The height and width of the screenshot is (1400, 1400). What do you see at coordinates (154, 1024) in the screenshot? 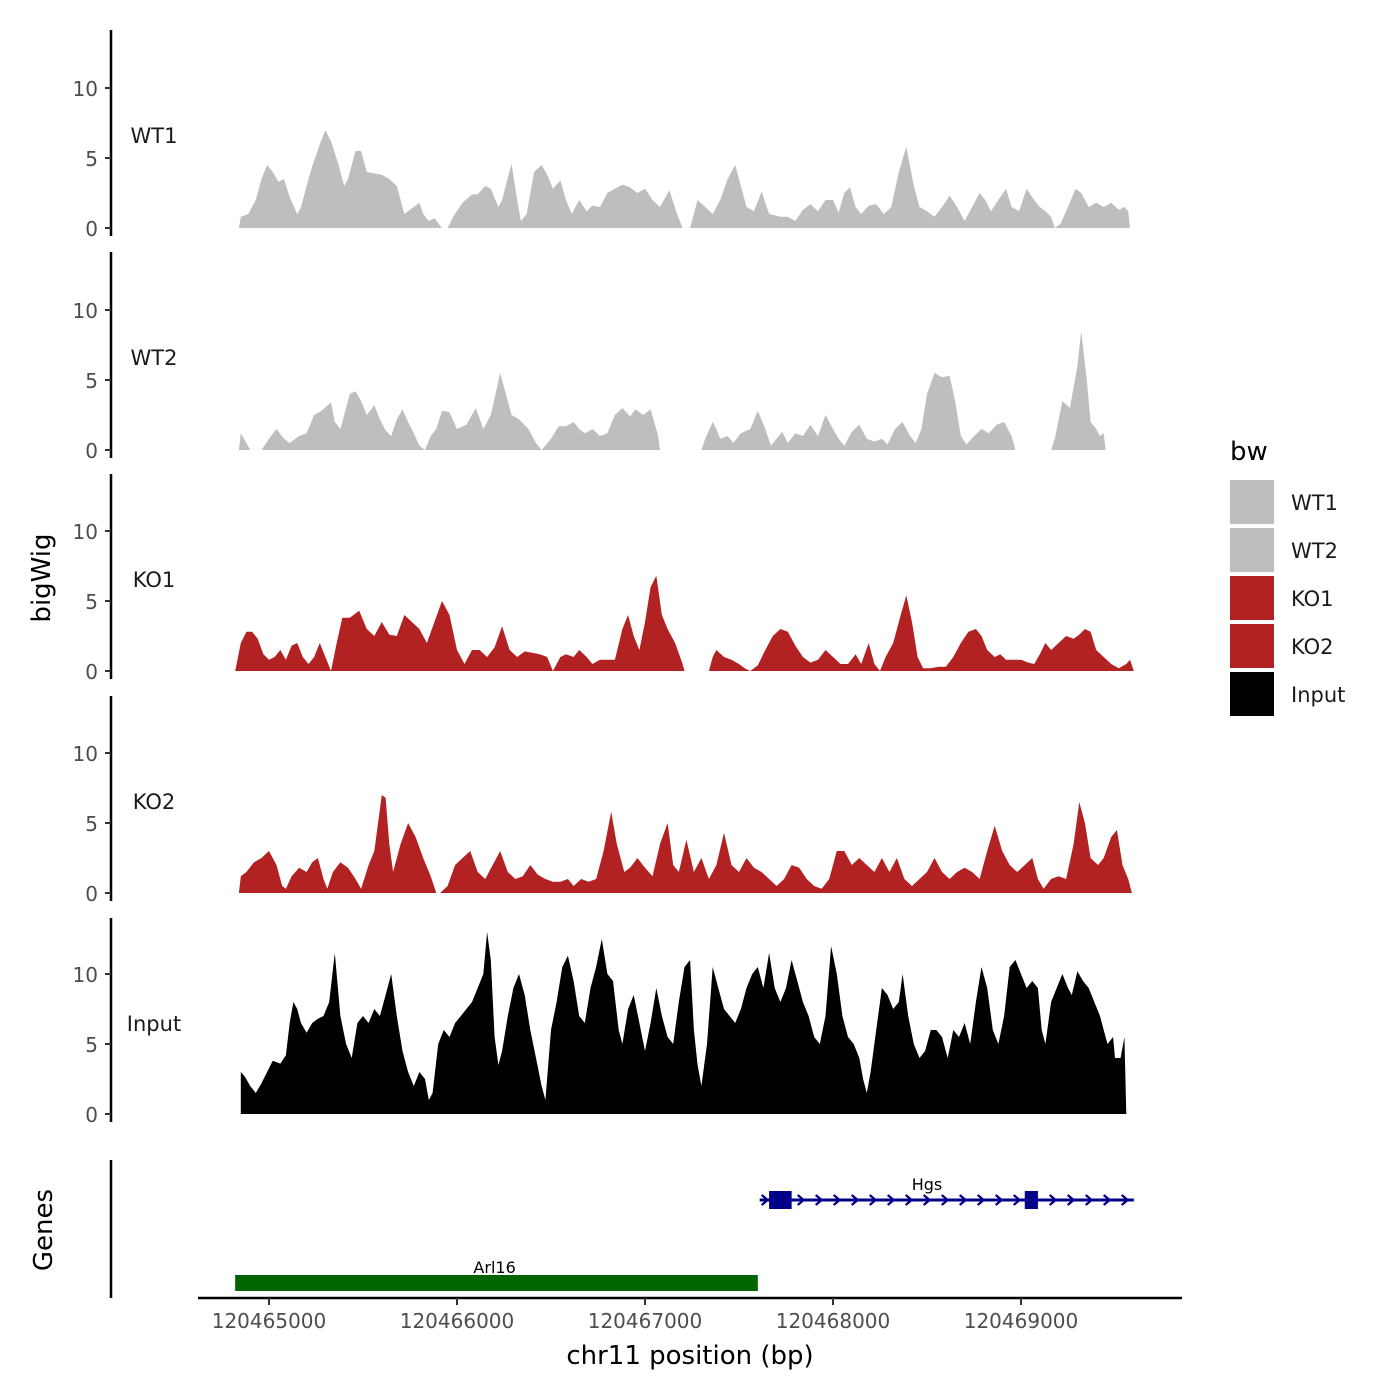
I see `track-label-input: Input` at bounding box center [154, 1024].